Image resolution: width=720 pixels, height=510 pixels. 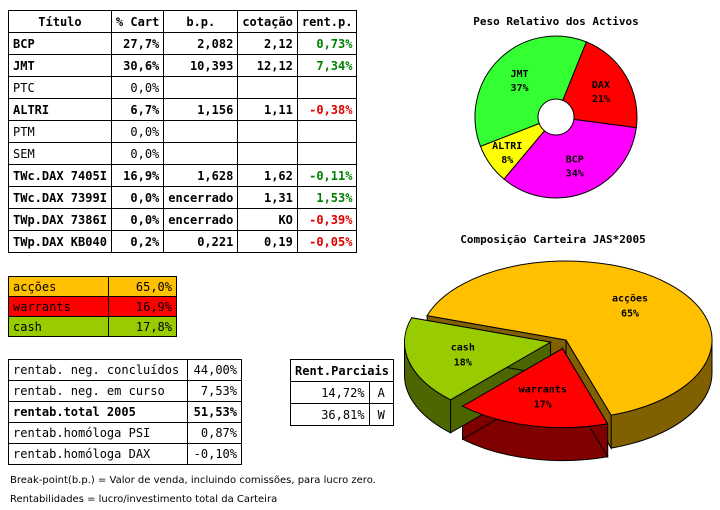 What do you see at coordinates (201, 241) in the screenshot?
I see `asset-break-point: 0,221` at bounding box center [201, 241].